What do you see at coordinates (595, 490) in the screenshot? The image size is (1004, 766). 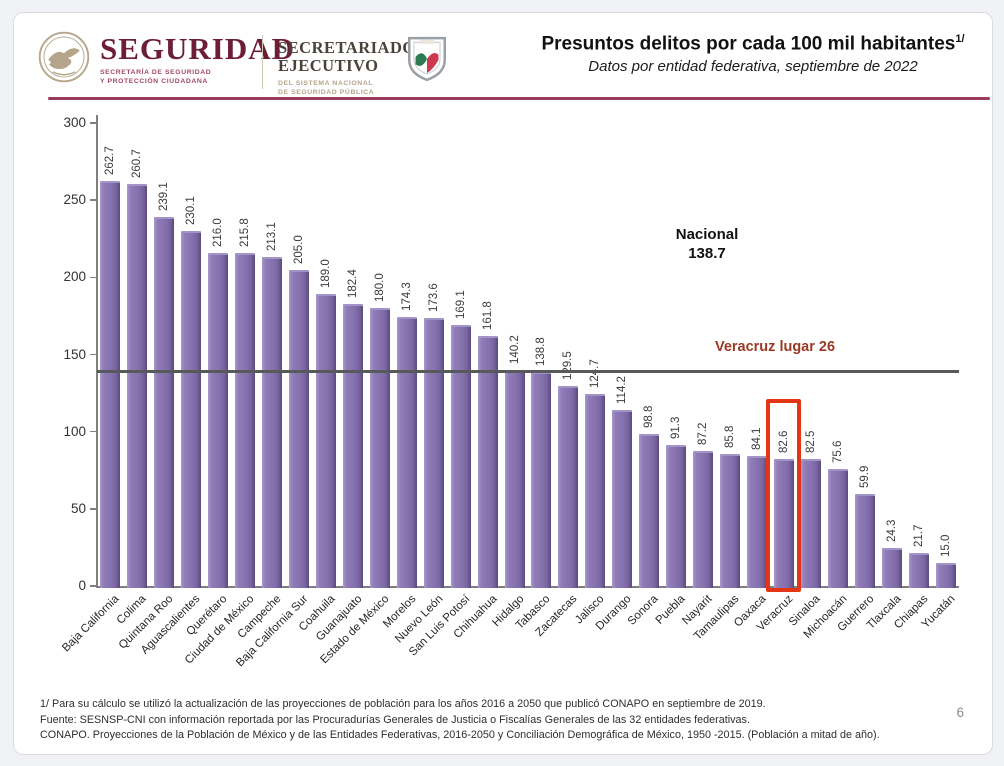 I see `bar-Jalisco` at bounding box center [595, 490].